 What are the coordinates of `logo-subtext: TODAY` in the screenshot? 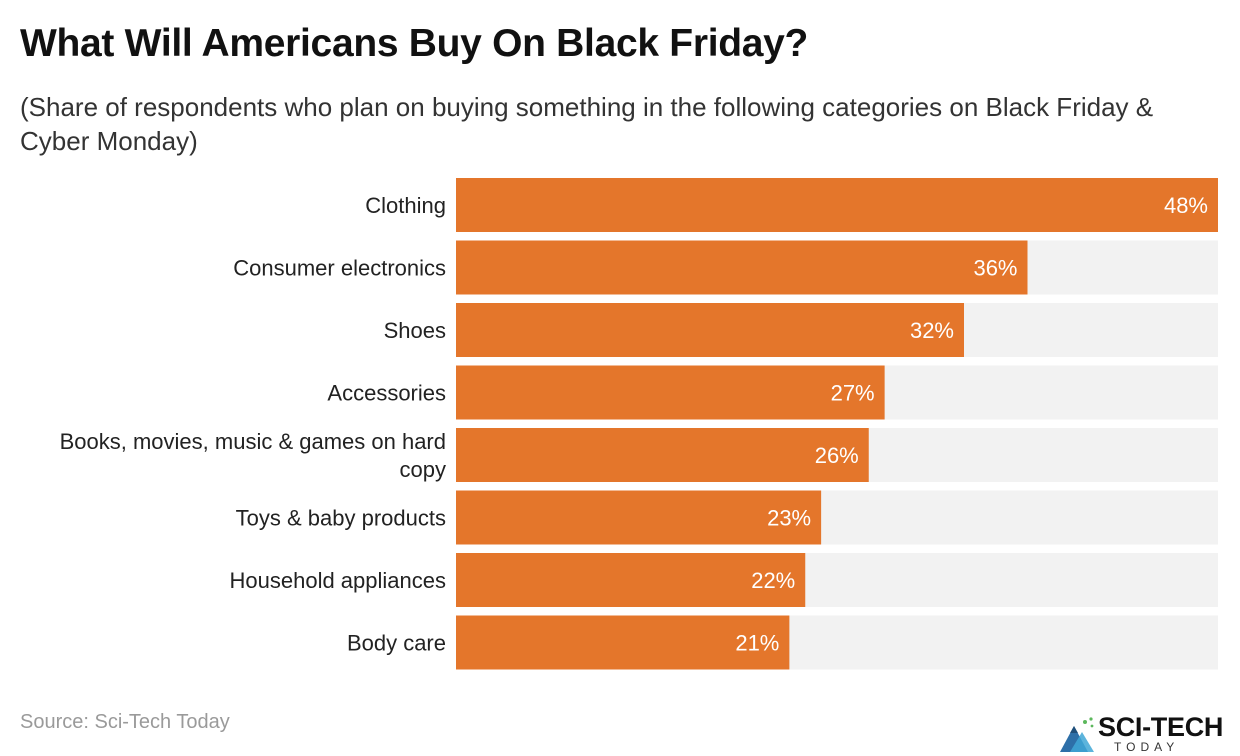 It's located at (1147, 747).